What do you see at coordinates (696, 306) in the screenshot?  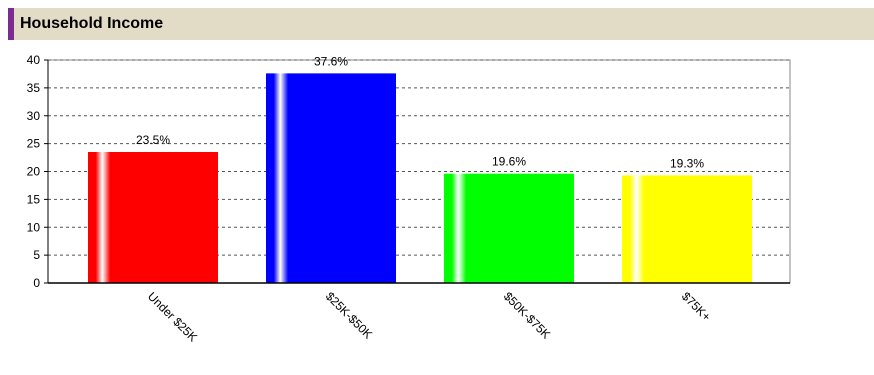 I see `x-tick-label: $75K+` at bounding box center [696, 306].